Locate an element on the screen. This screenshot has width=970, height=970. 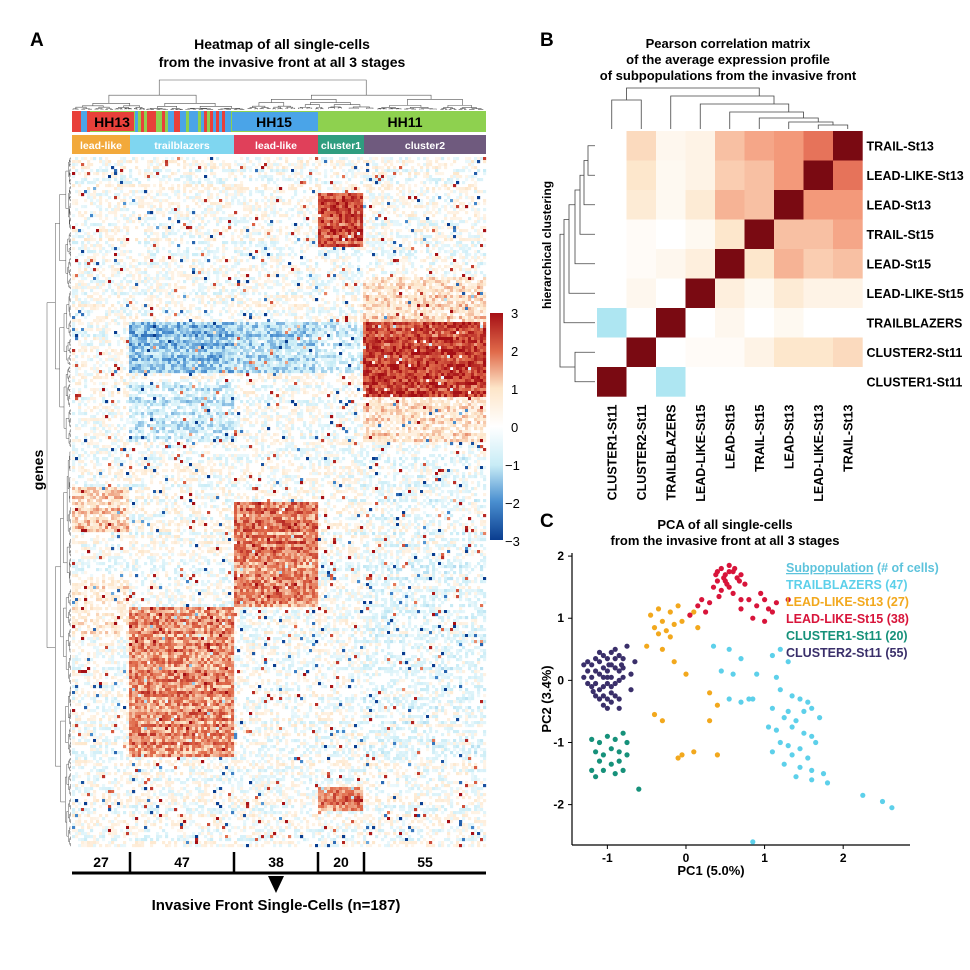
stage-stripe is located at coordinates (220, 121).